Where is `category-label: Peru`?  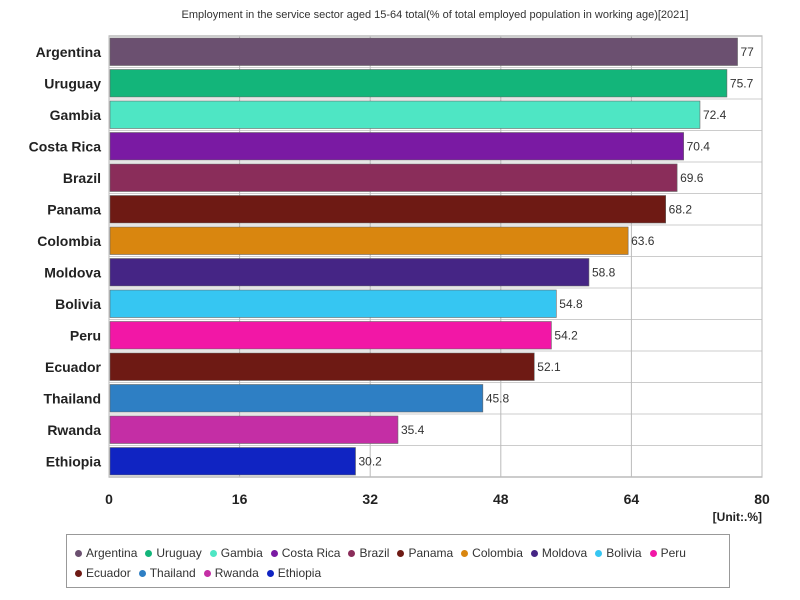 category-label: Peru is located at coordinates (85, 335).